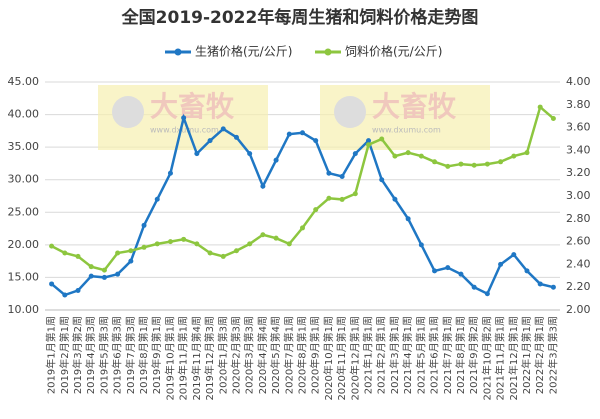 This screenshot has width=600, height=419. Describe the element at coordinates (381, 355) in the screenshot. I see `x-tick-label: 2021年2月第1周` at that location.